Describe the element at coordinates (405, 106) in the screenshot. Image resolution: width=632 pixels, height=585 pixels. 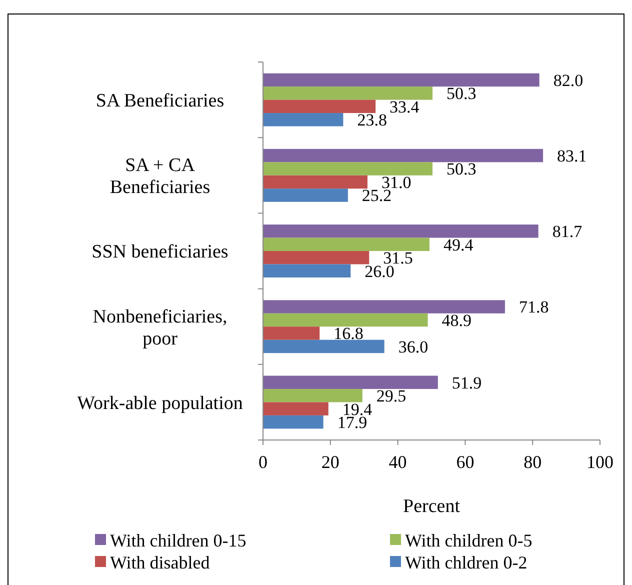
I see `data-label: 33.4` at that location.